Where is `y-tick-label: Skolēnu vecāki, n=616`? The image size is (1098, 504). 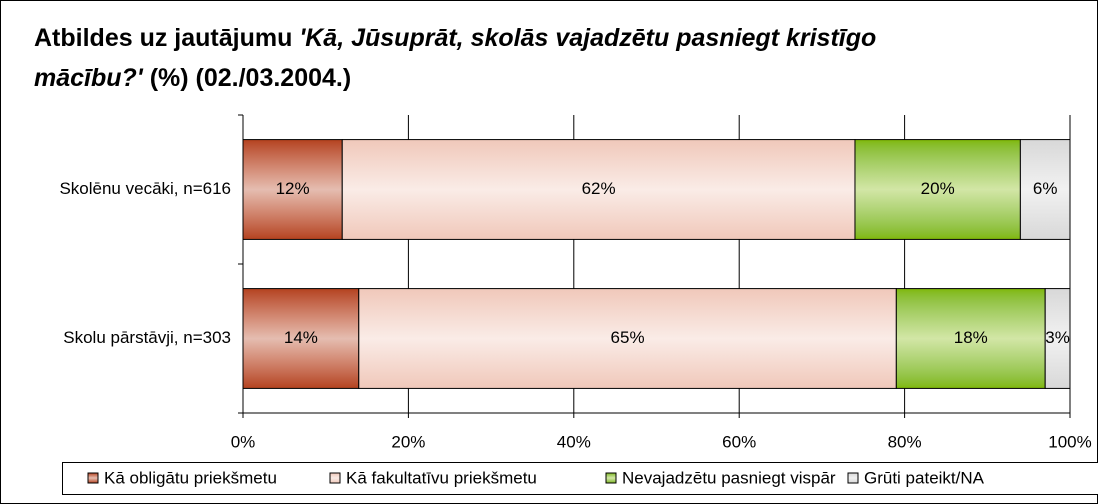 y-tick-label: Skolēnu vecāki, n=616 is located at coordinates (145, 188).